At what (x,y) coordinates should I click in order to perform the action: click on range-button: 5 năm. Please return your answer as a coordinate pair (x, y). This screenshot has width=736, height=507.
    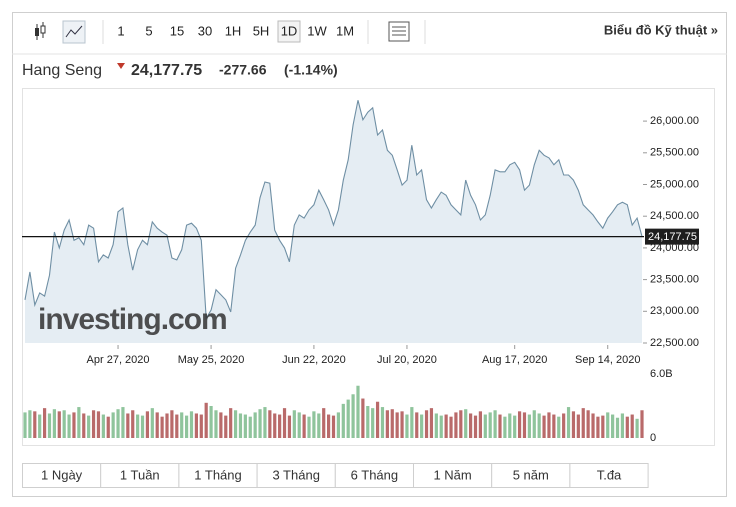
    Looking at the image, I should click on (531, 475).